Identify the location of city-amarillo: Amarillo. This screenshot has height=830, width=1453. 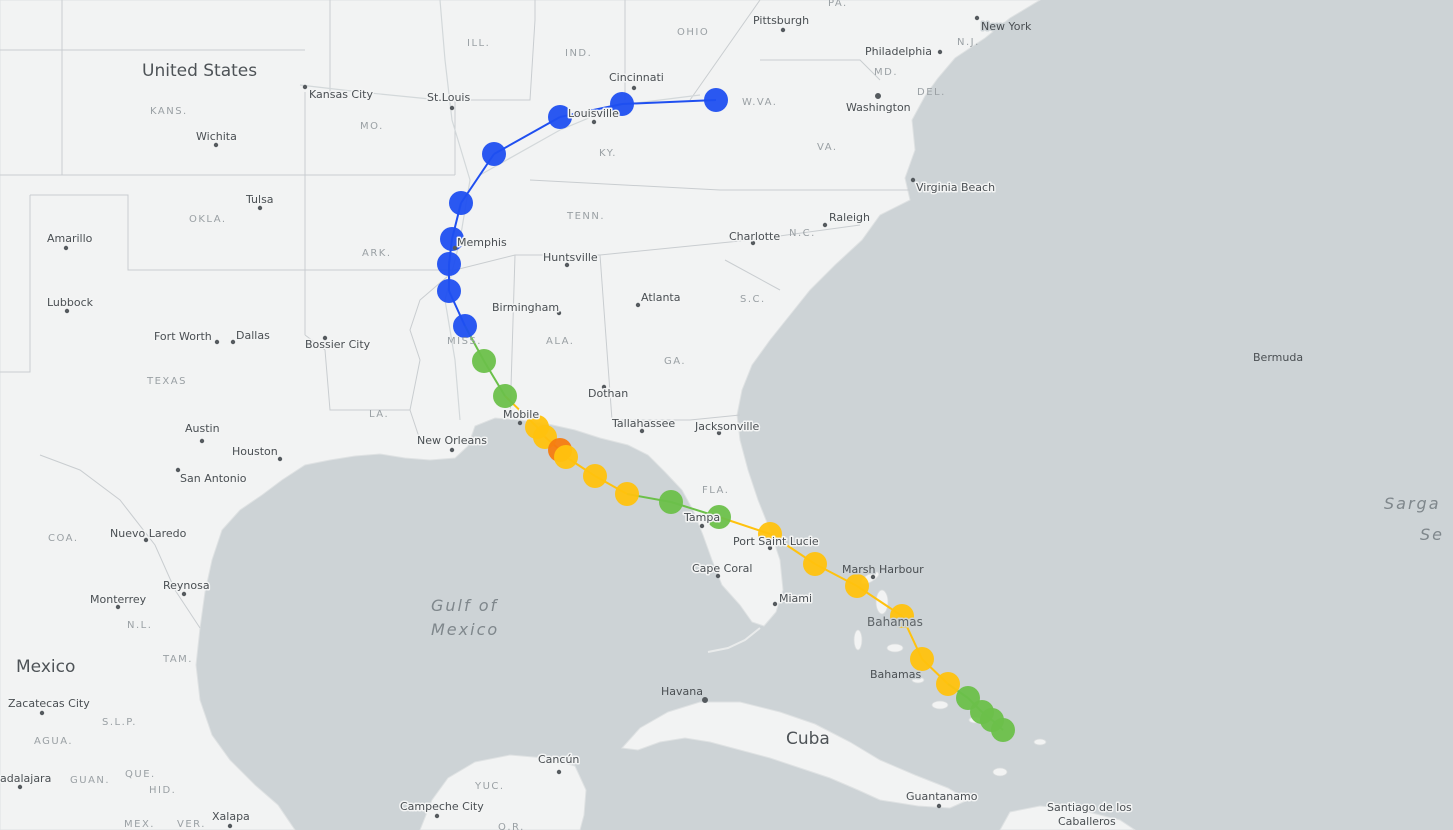
(70, 241).